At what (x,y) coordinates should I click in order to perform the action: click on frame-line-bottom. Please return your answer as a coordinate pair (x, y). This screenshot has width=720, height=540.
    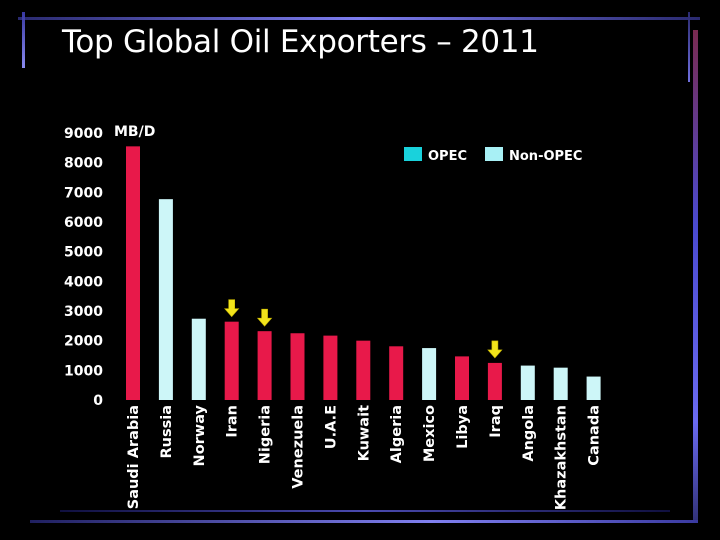
    Looking at the image, I should click on (364, 521).